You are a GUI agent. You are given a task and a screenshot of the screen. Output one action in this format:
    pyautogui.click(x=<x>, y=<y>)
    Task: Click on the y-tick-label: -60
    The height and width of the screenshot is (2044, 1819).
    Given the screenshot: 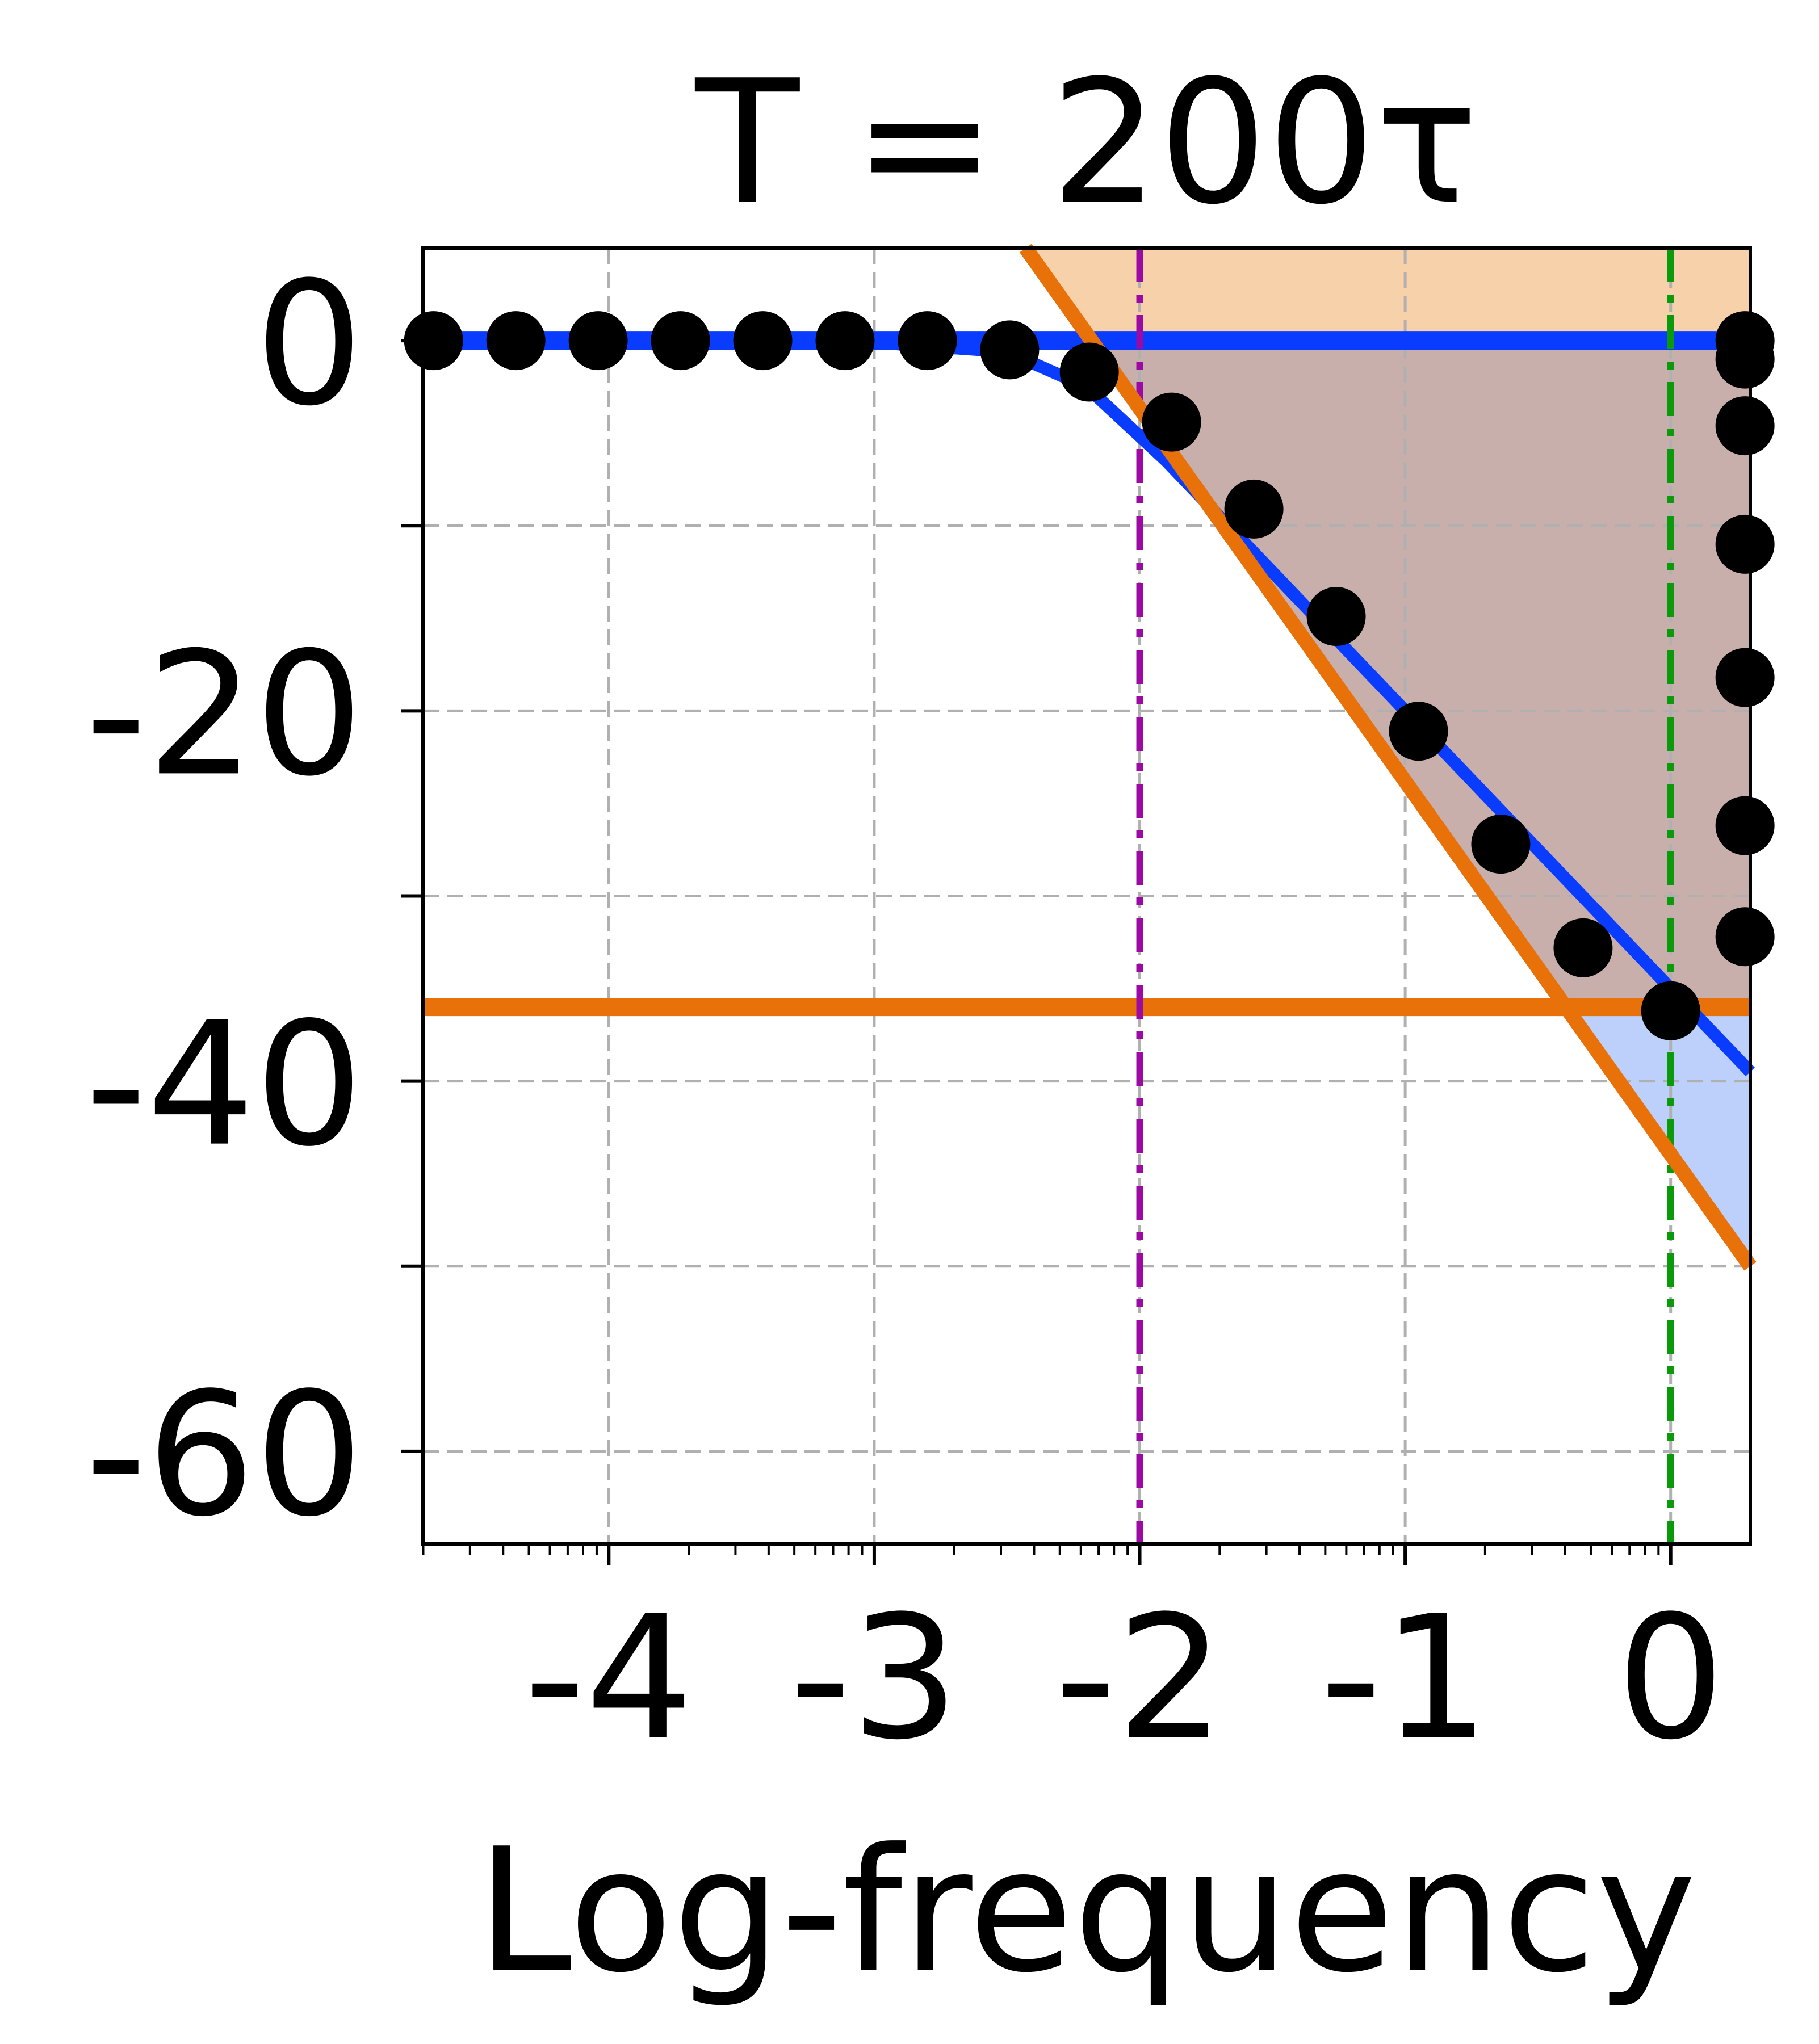 What is the action you would take?
    pyautogui.click(x=224, y=1455)
    